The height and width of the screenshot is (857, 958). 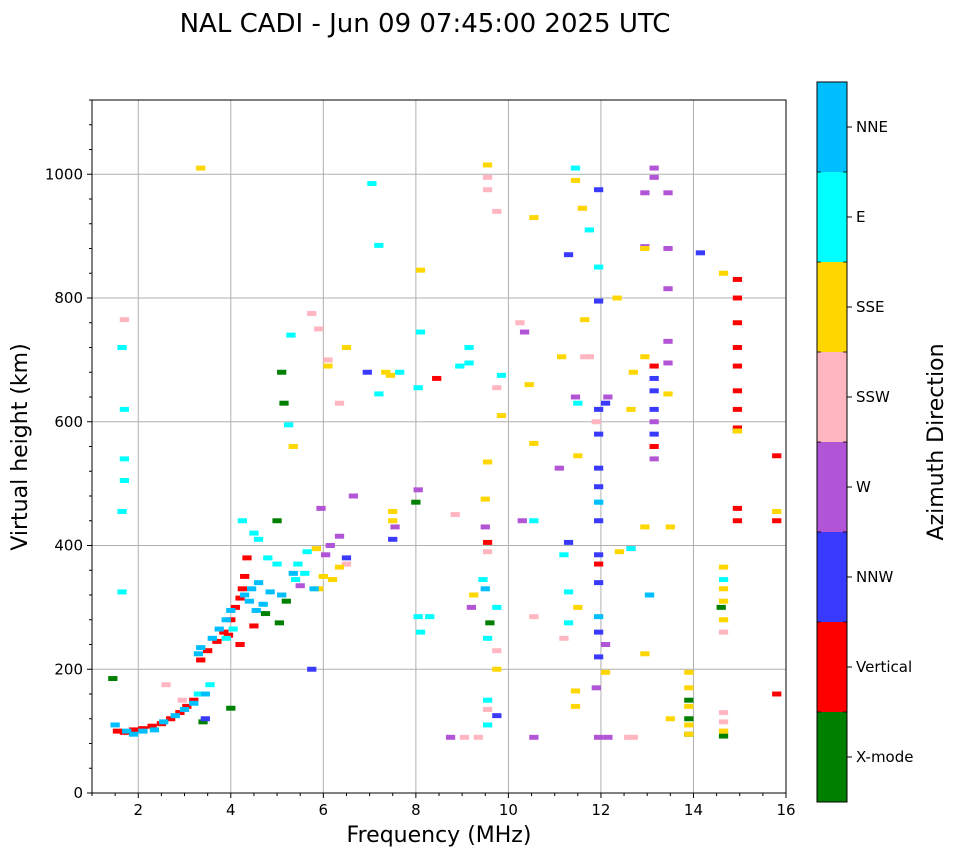 I want to click on chart-title: NAL CADI - Jun 09 07:45:00 2025 UTC, so click(x=425, y=24).